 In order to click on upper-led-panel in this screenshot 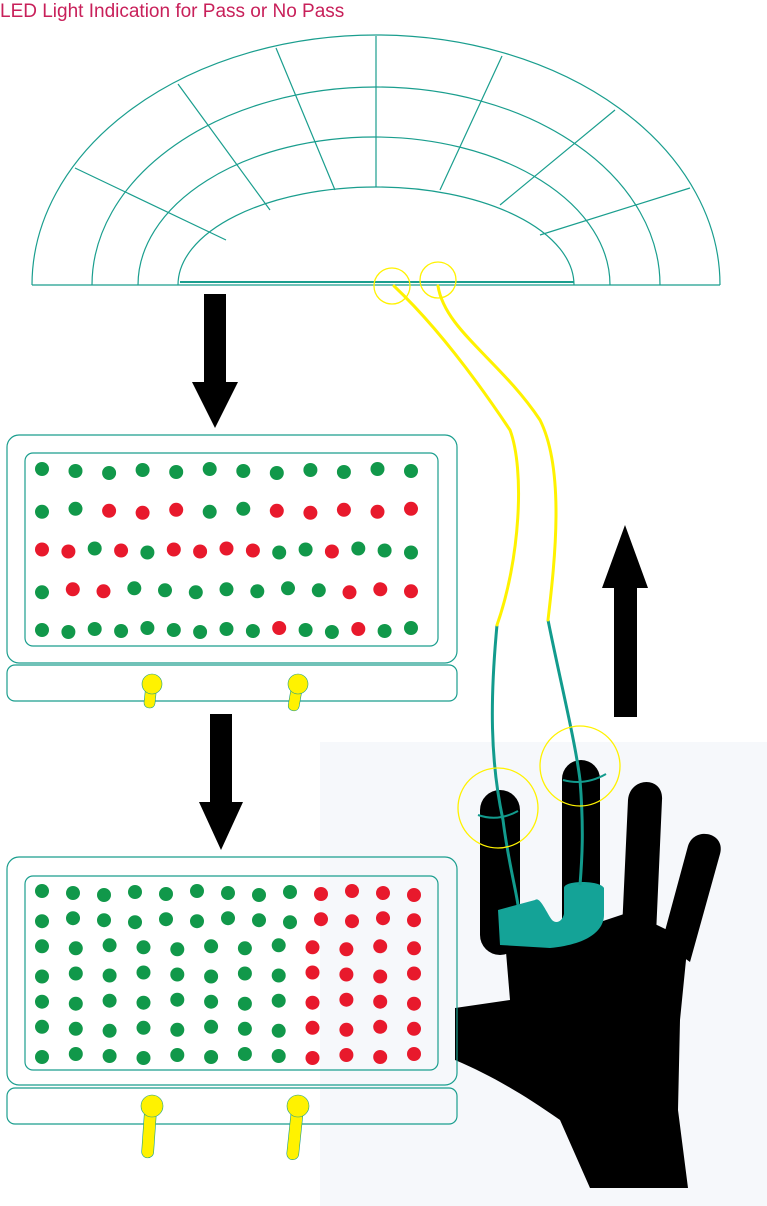, I will do `click(232, 573)`.